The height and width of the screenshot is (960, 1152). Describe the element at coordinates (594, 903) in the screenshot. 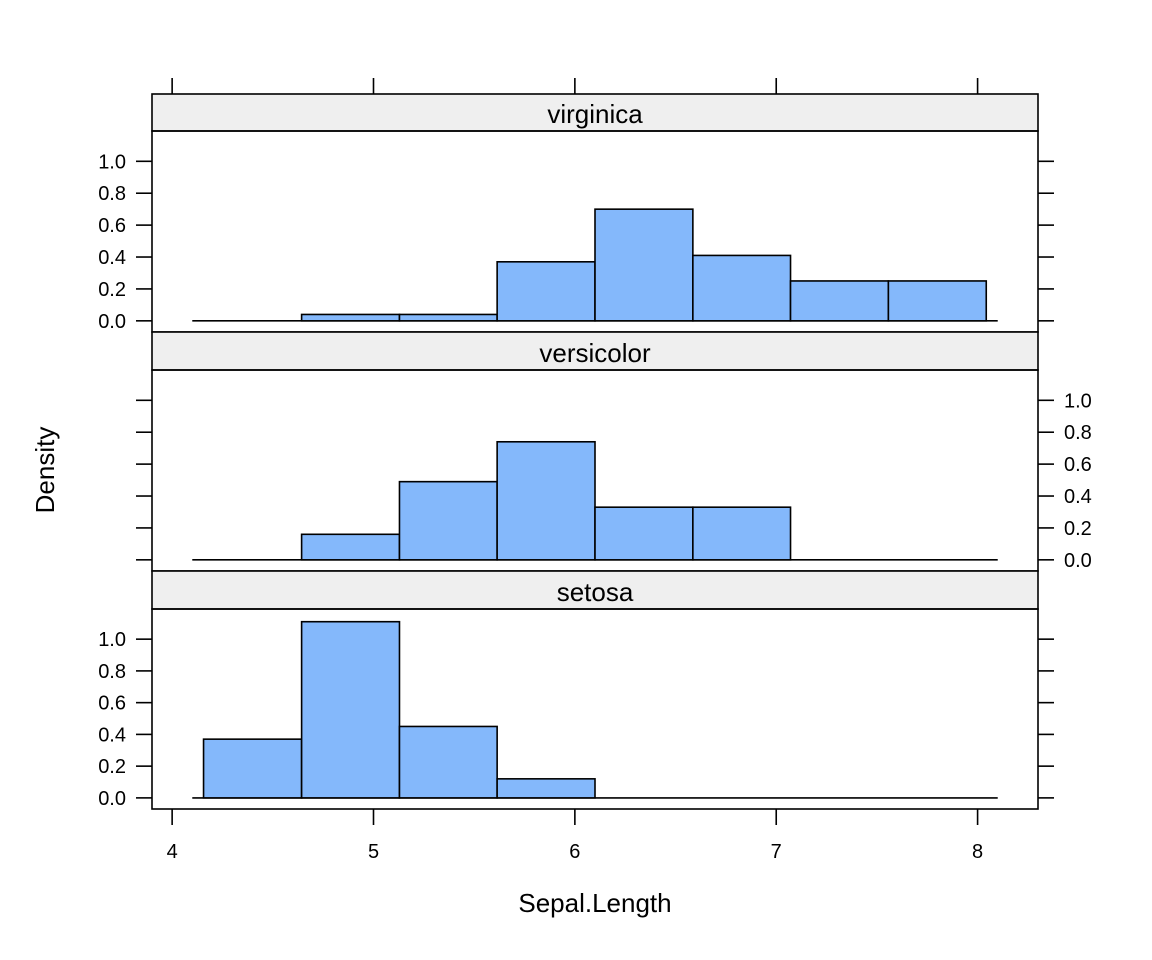

I see `x-axis-title: Sepal.Length` at that location.